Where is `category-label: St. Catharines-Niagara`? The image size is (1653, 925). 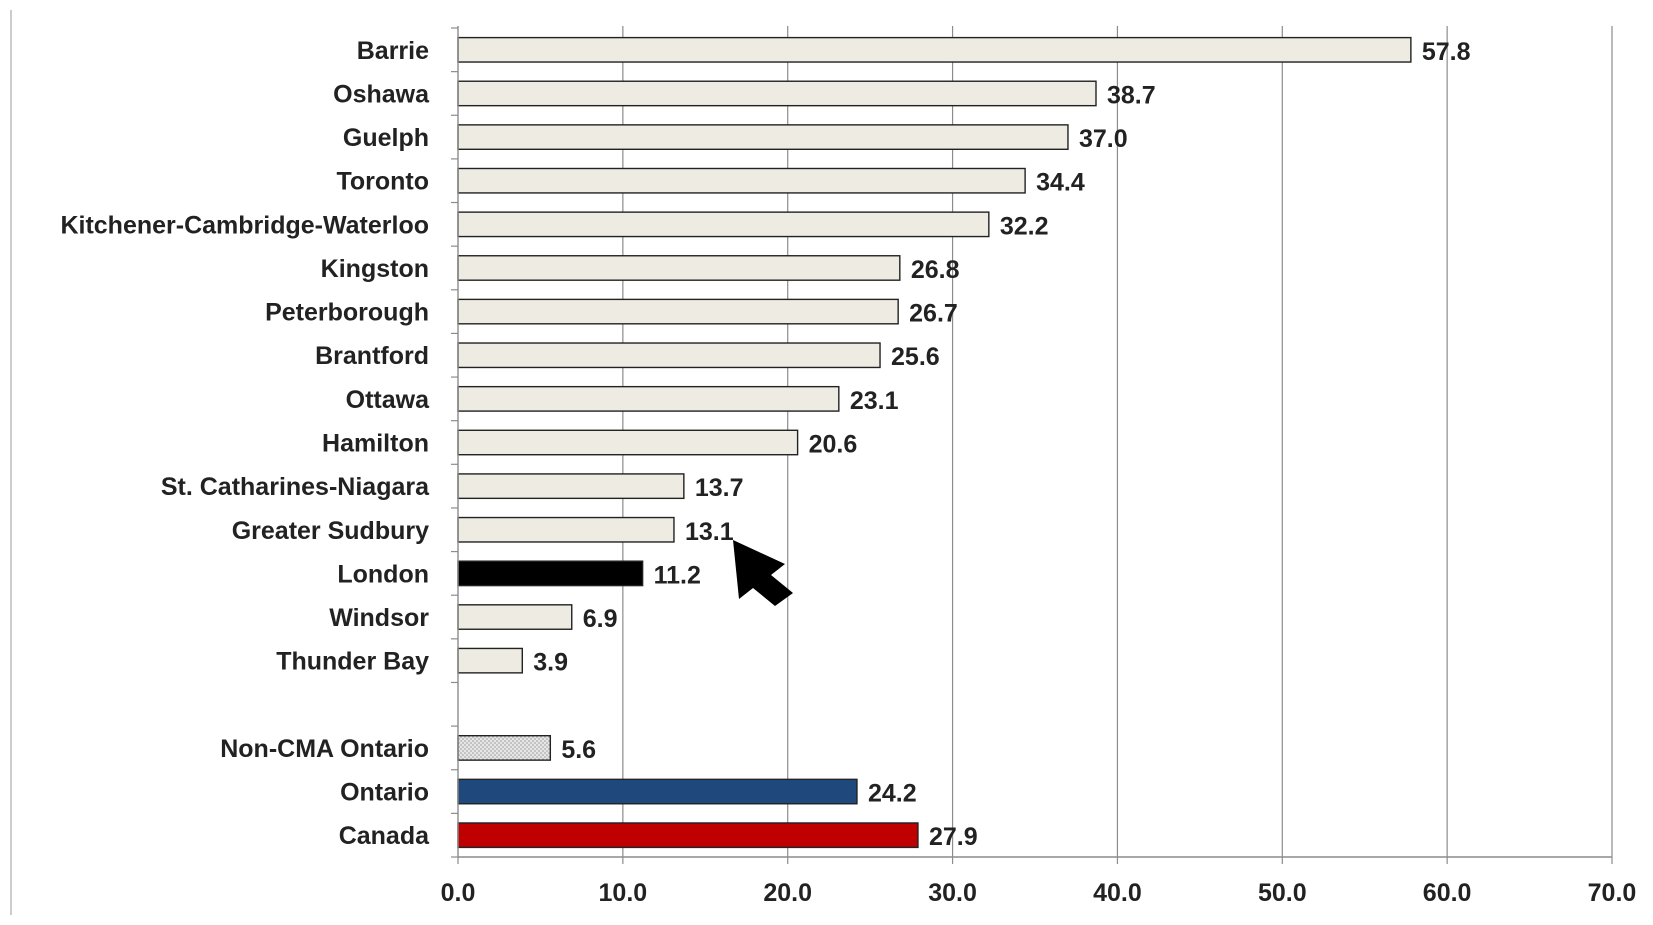 category-label: St. Catharines-Niagara is located at coordinates (295, 487).